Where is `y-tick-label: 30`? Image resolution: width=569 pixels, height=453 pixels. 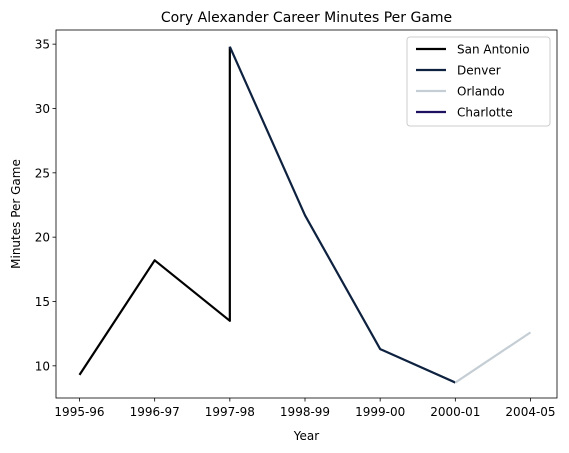 y-tick-label: 30 is located at coordinates (42, 109).